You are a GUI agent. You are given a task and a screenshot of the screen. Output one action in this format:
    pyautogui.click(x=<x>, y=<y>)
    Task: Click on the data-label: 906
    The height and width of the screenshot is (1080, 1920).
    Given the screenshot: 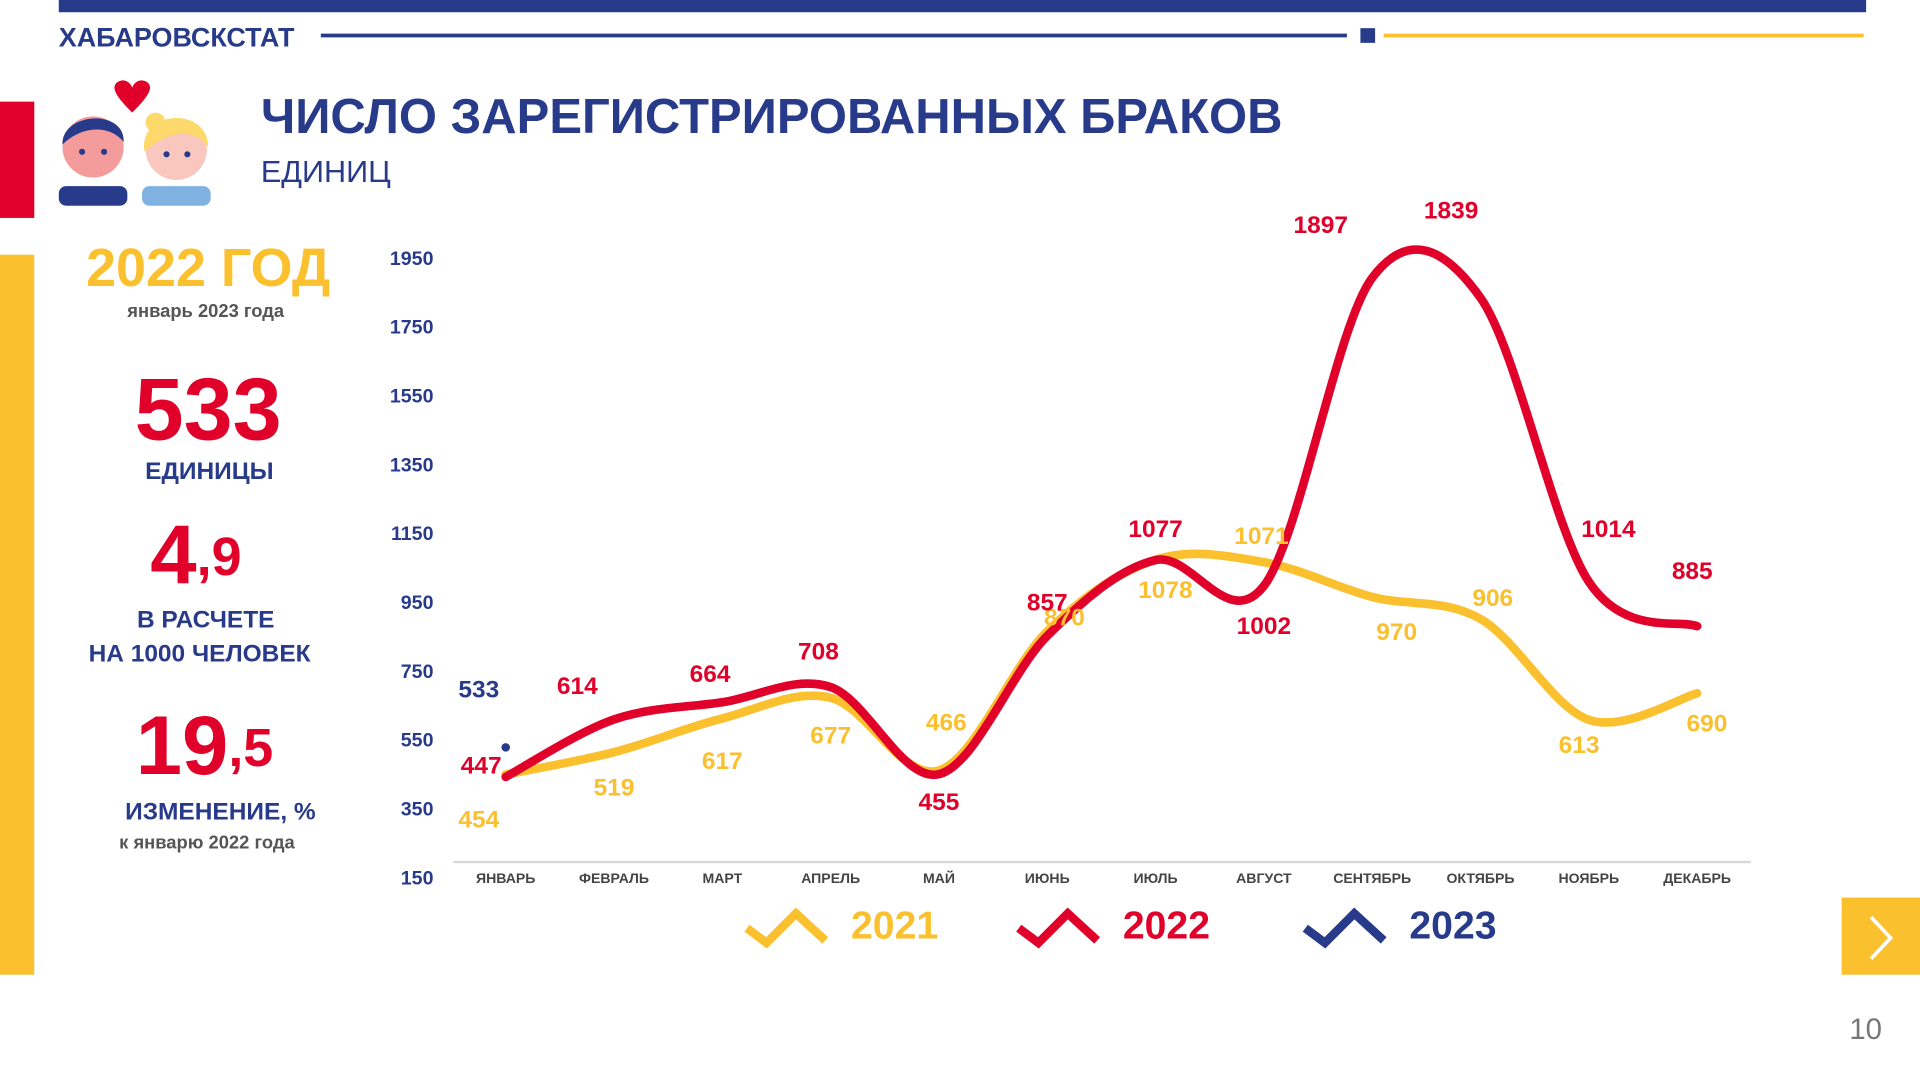 What is the action you would take?
    pyautogui.click(x=1492, y=598)
    